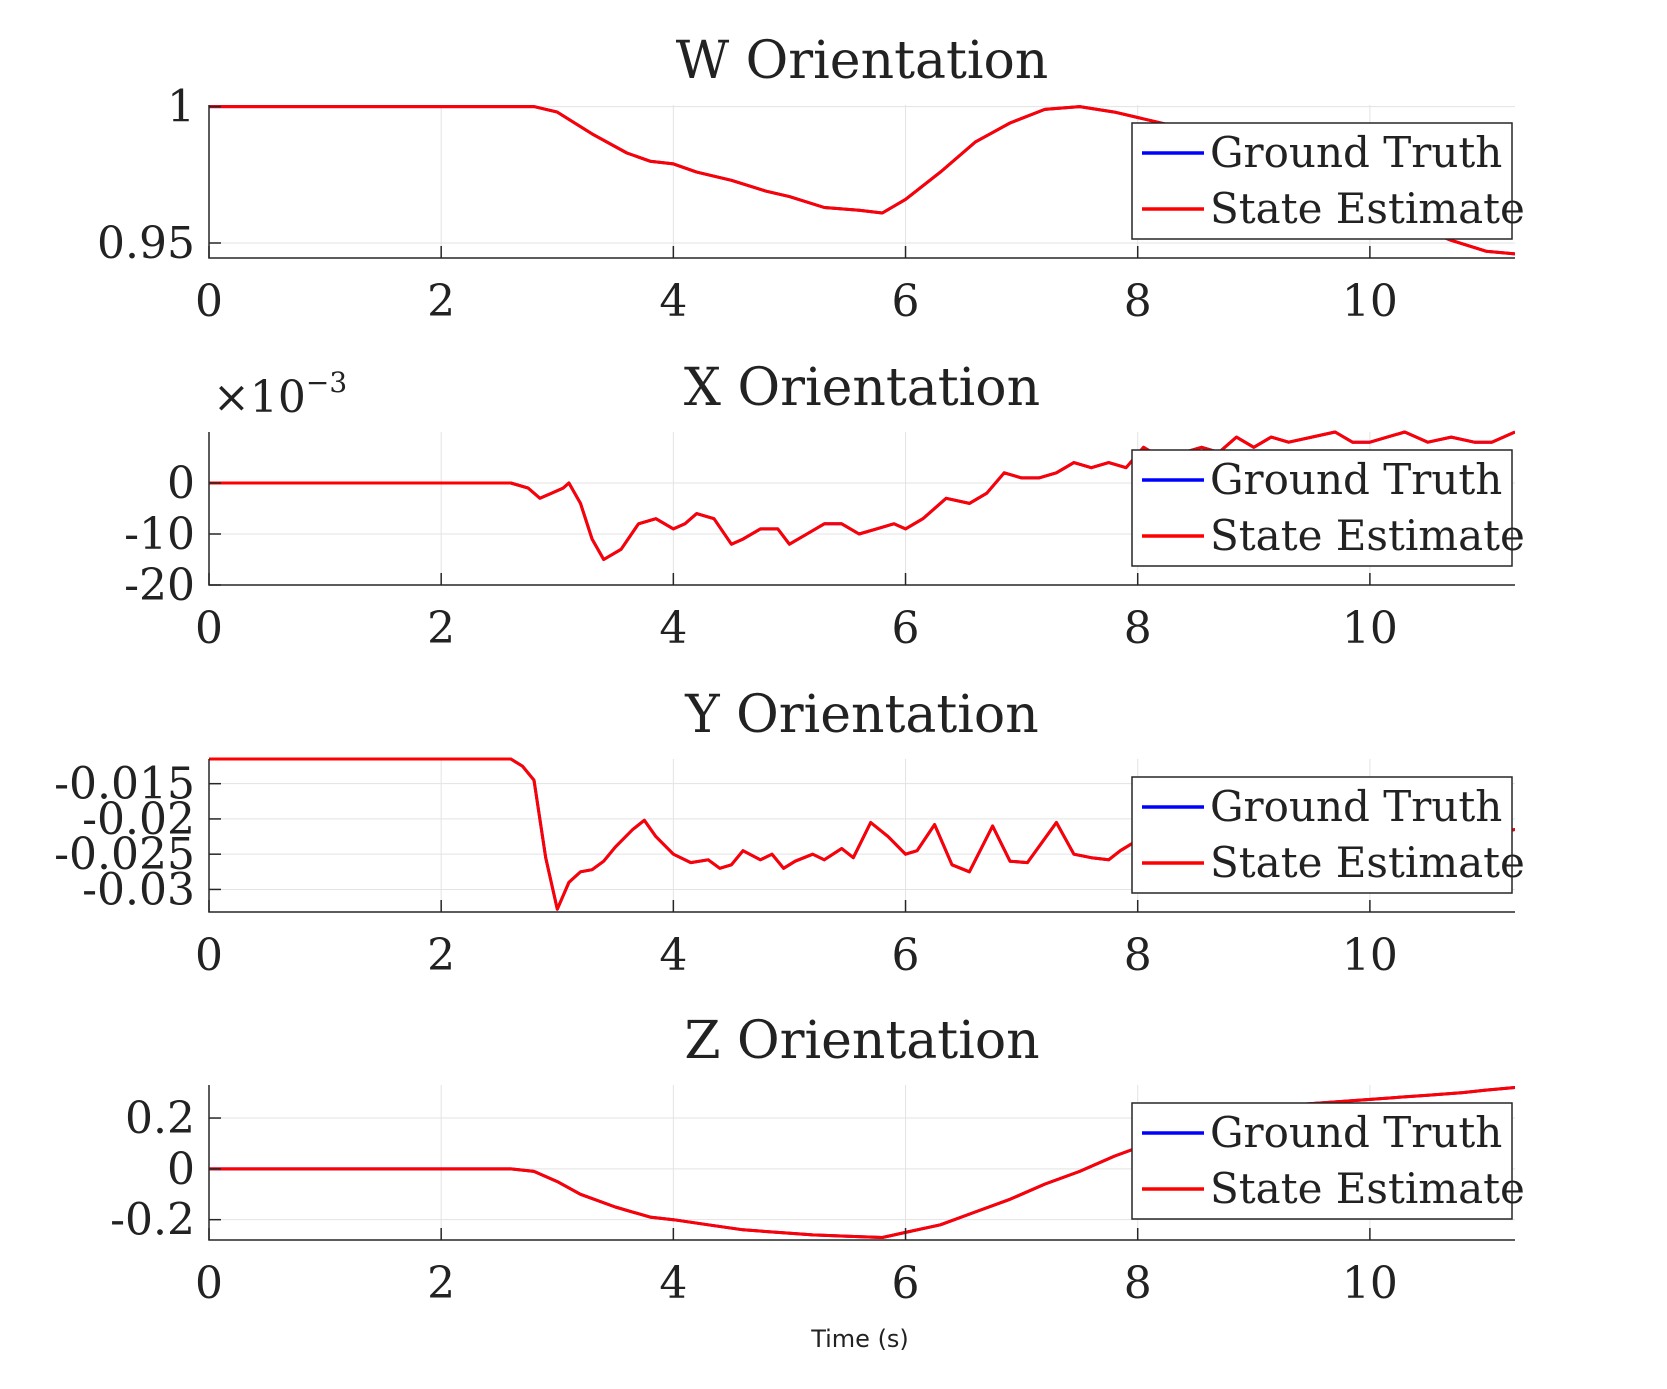 This screenshot has height=1389, width=1667. Describe the element at coordinates (326, 382) in the screenshot. I see `y-multiplier-exponent: −3` at that location.